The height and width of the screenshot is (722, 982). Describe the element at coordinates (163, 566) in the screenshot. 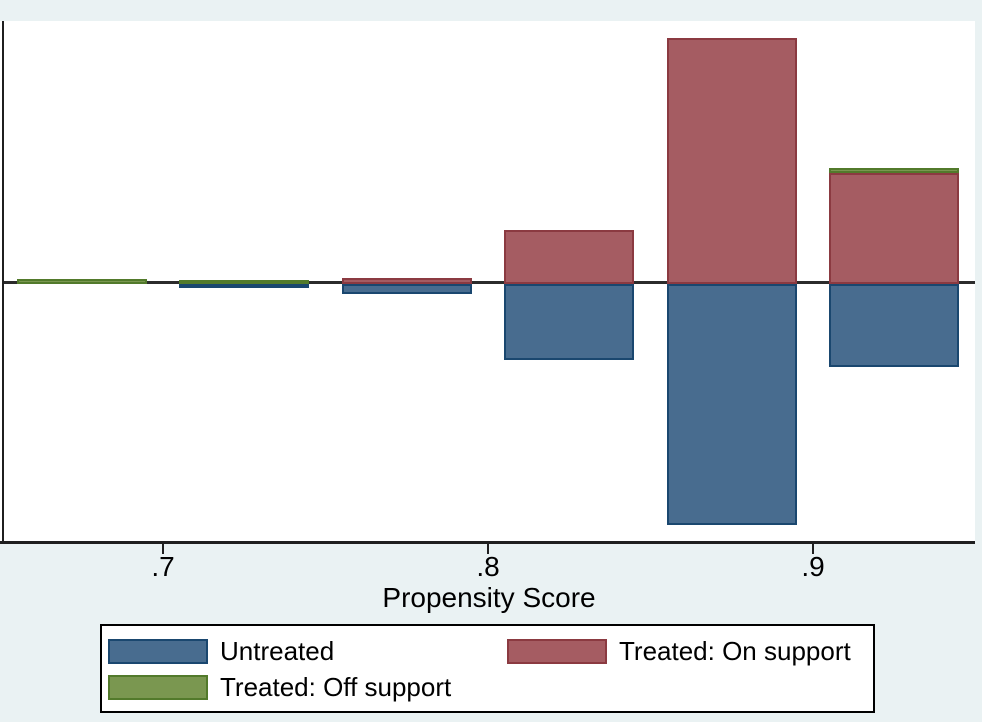

I see `x-tick-label: .7` at that location.